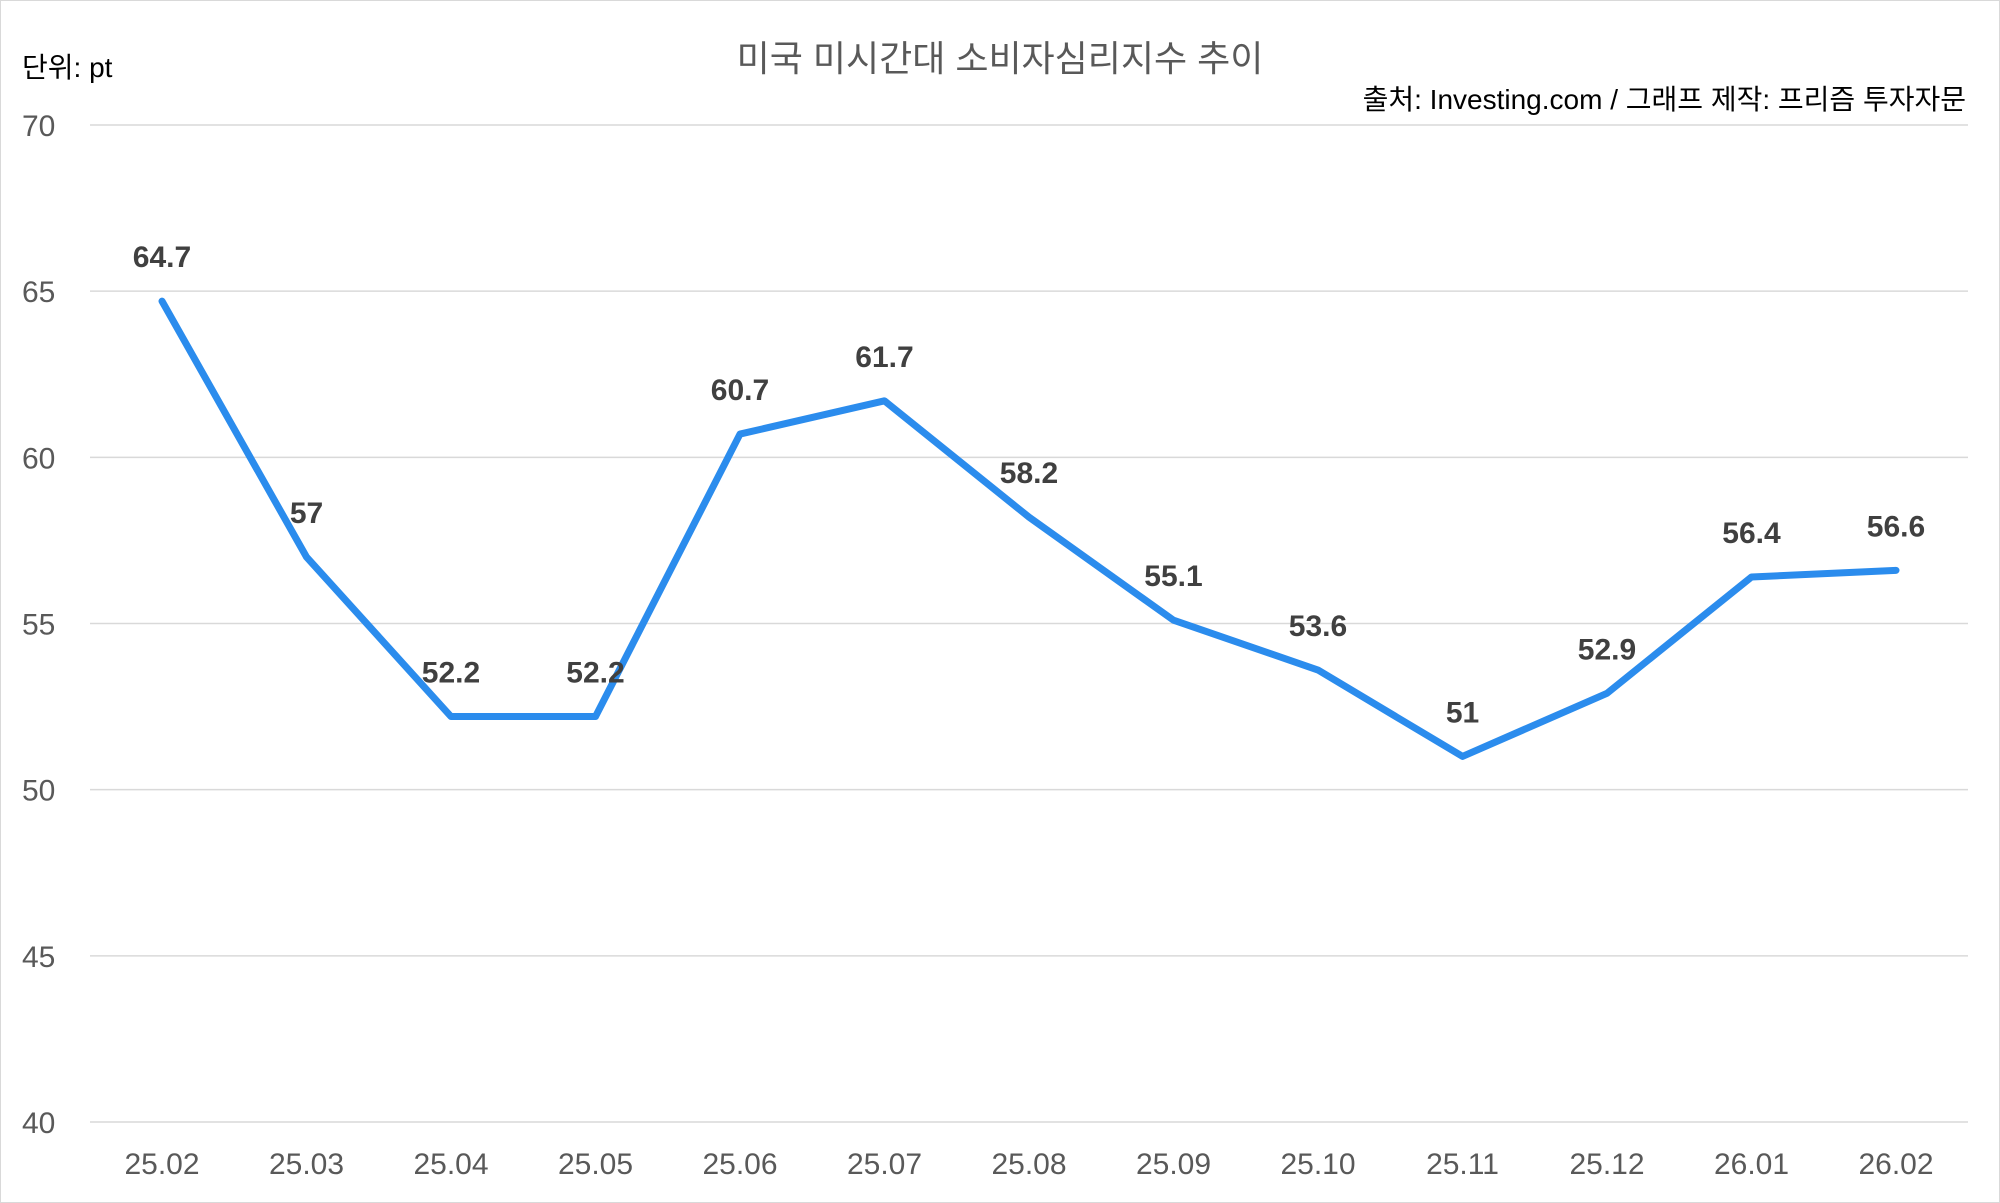 Image resolution: width=2000 pixels, height=1203 pixels. I want to click on x-tick-label: 25.02, so click(161, 1164).